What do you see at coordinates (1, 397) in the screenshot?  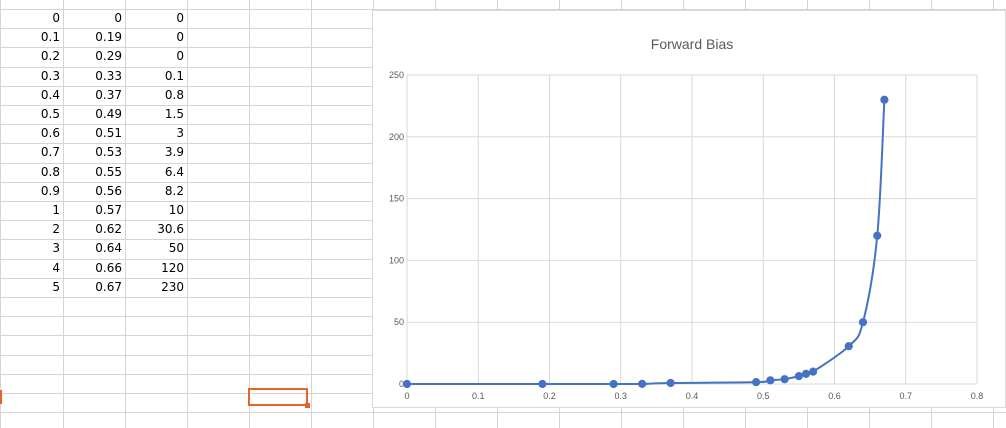 I see `row-marker` at bounding box center [1, 397].